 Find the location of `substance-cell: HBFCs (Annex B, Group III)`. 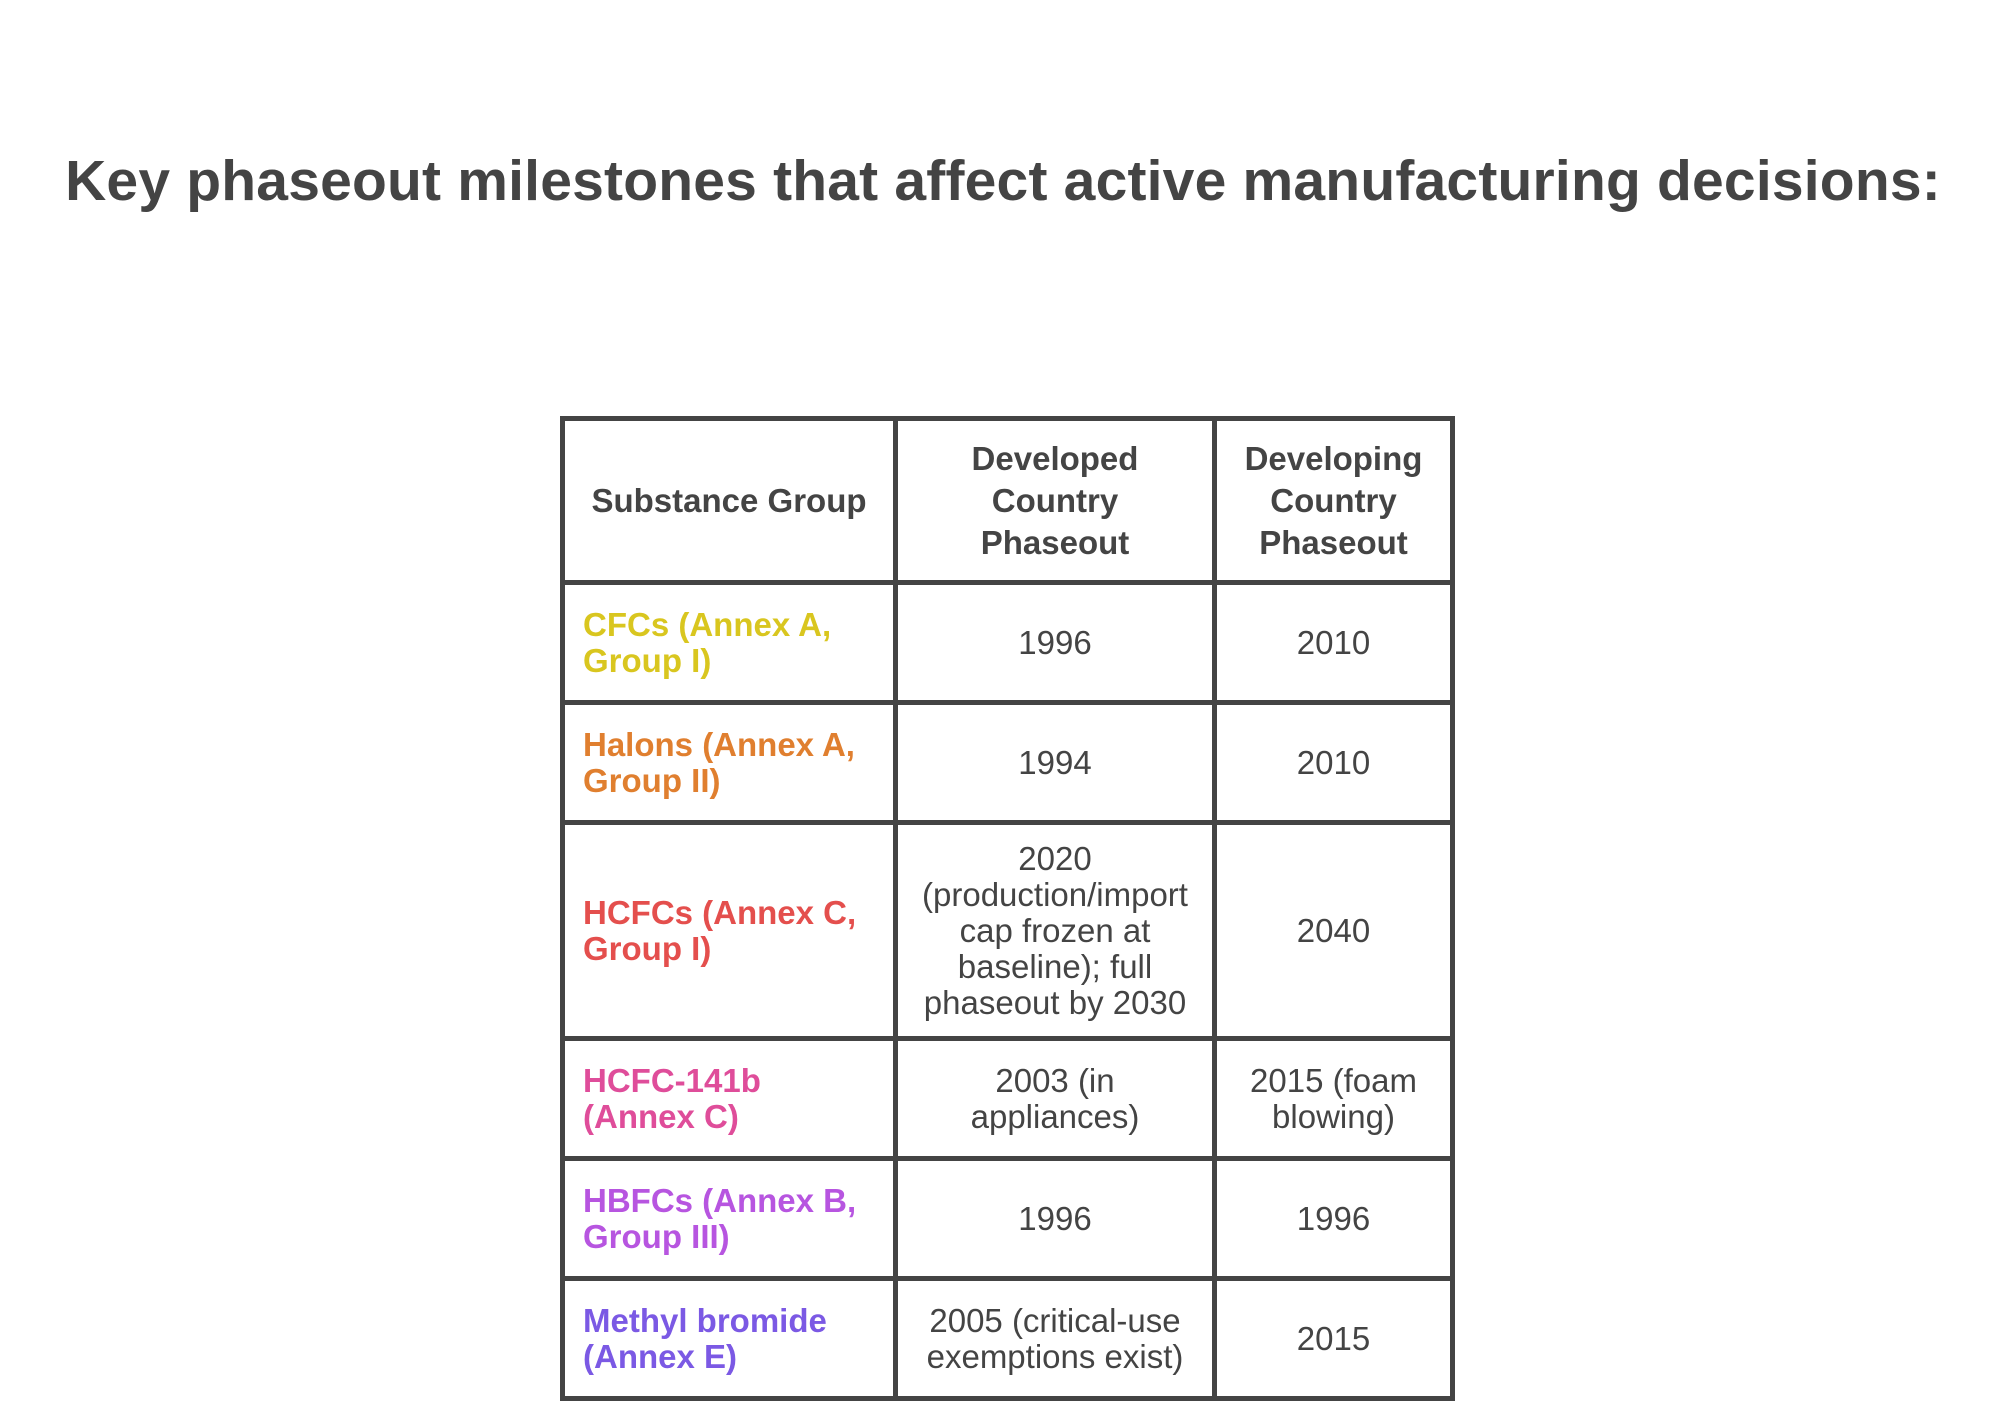

substance-cell: HBFCs (Annex B, Group III) is located at coordinates (729, 1218).